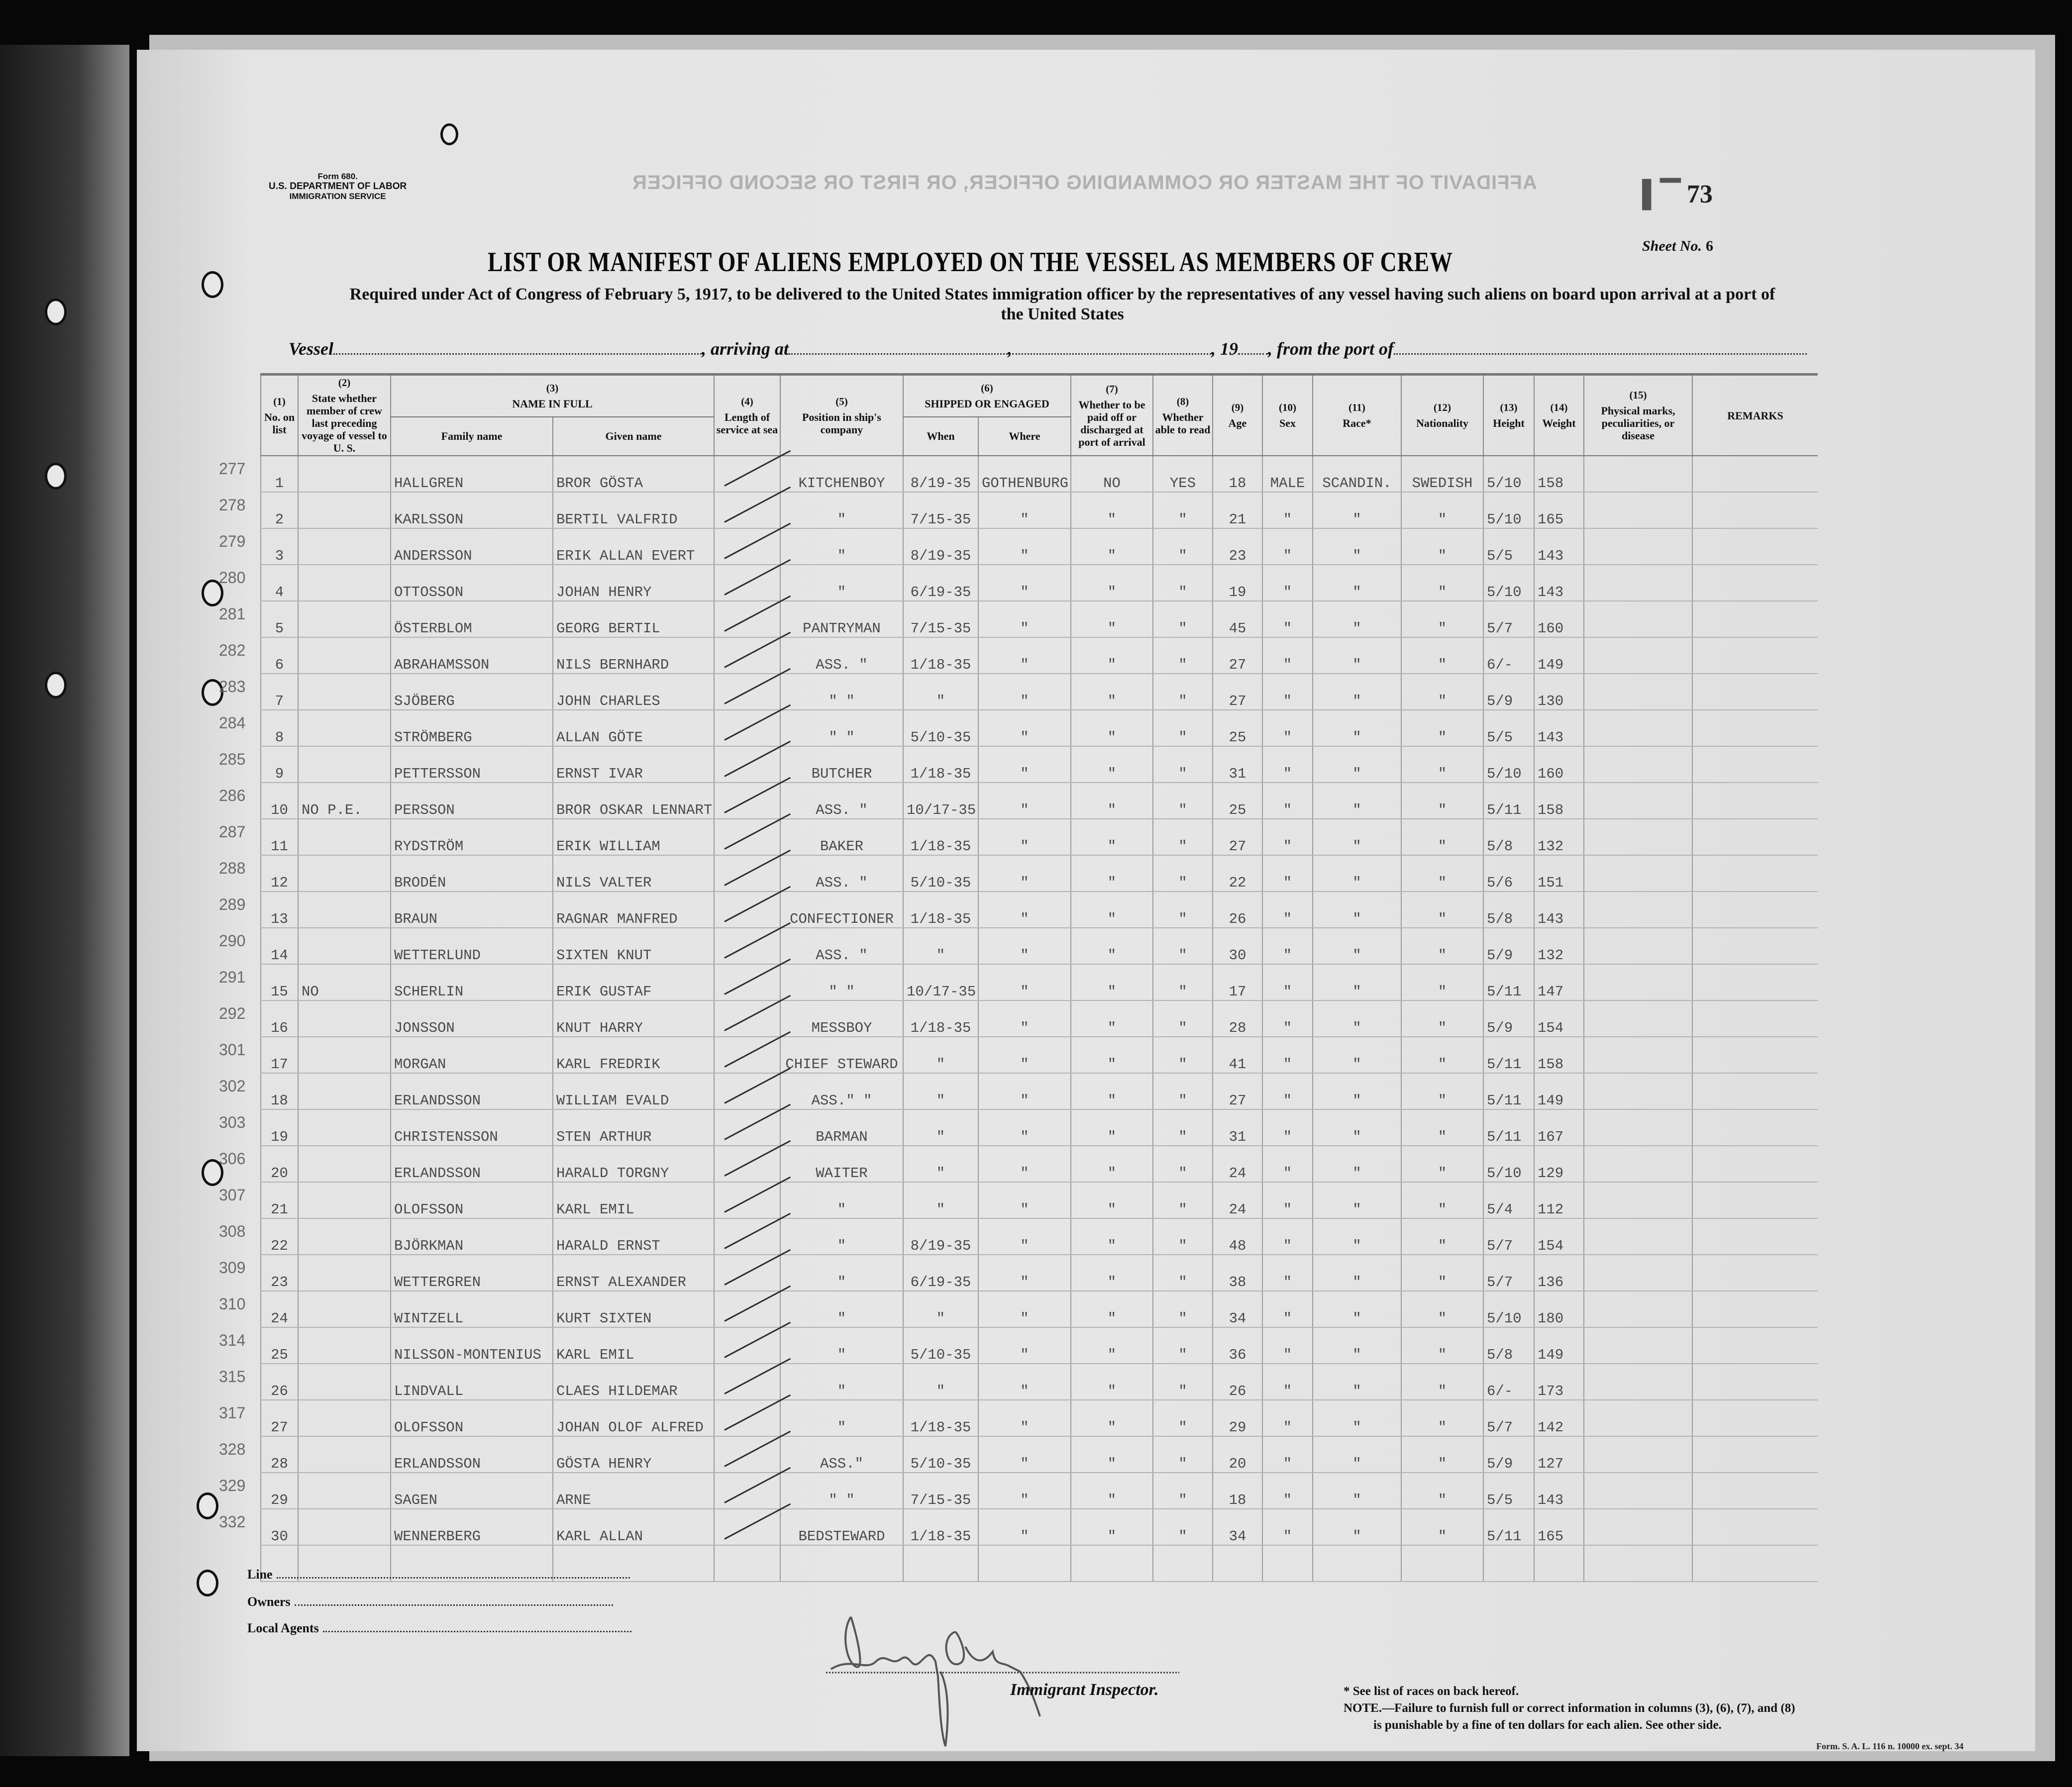 The width and height of the screenshot is (2072, 1787). Describe the element at coordinates (841, 619) in the screenshot. I see `position-cell: PANTRYMAN` at that location.